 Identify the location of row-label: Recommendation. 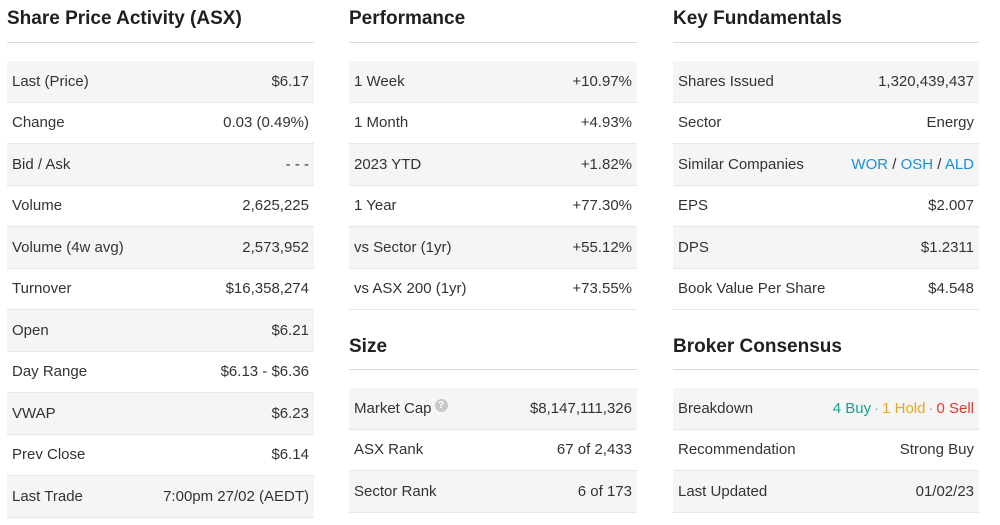
(737, 450).